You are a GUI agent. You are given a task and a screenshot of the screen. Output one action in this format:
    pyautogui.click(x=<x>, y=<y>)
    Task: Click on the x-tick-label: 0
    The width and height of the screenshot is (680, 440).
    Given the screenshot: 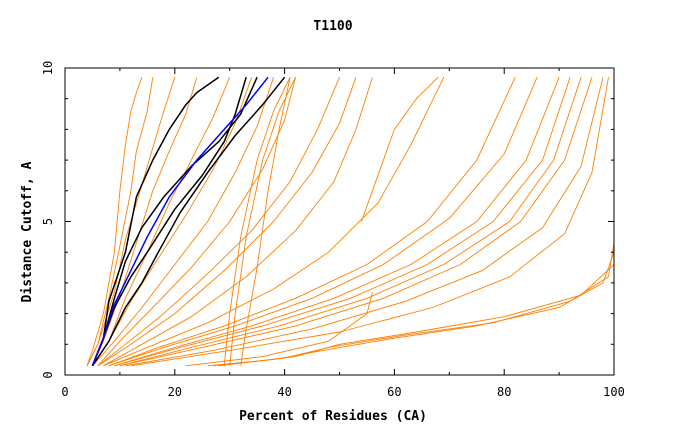 What is the action you would take?
    pyautogui.click(x=64, y=392)
    